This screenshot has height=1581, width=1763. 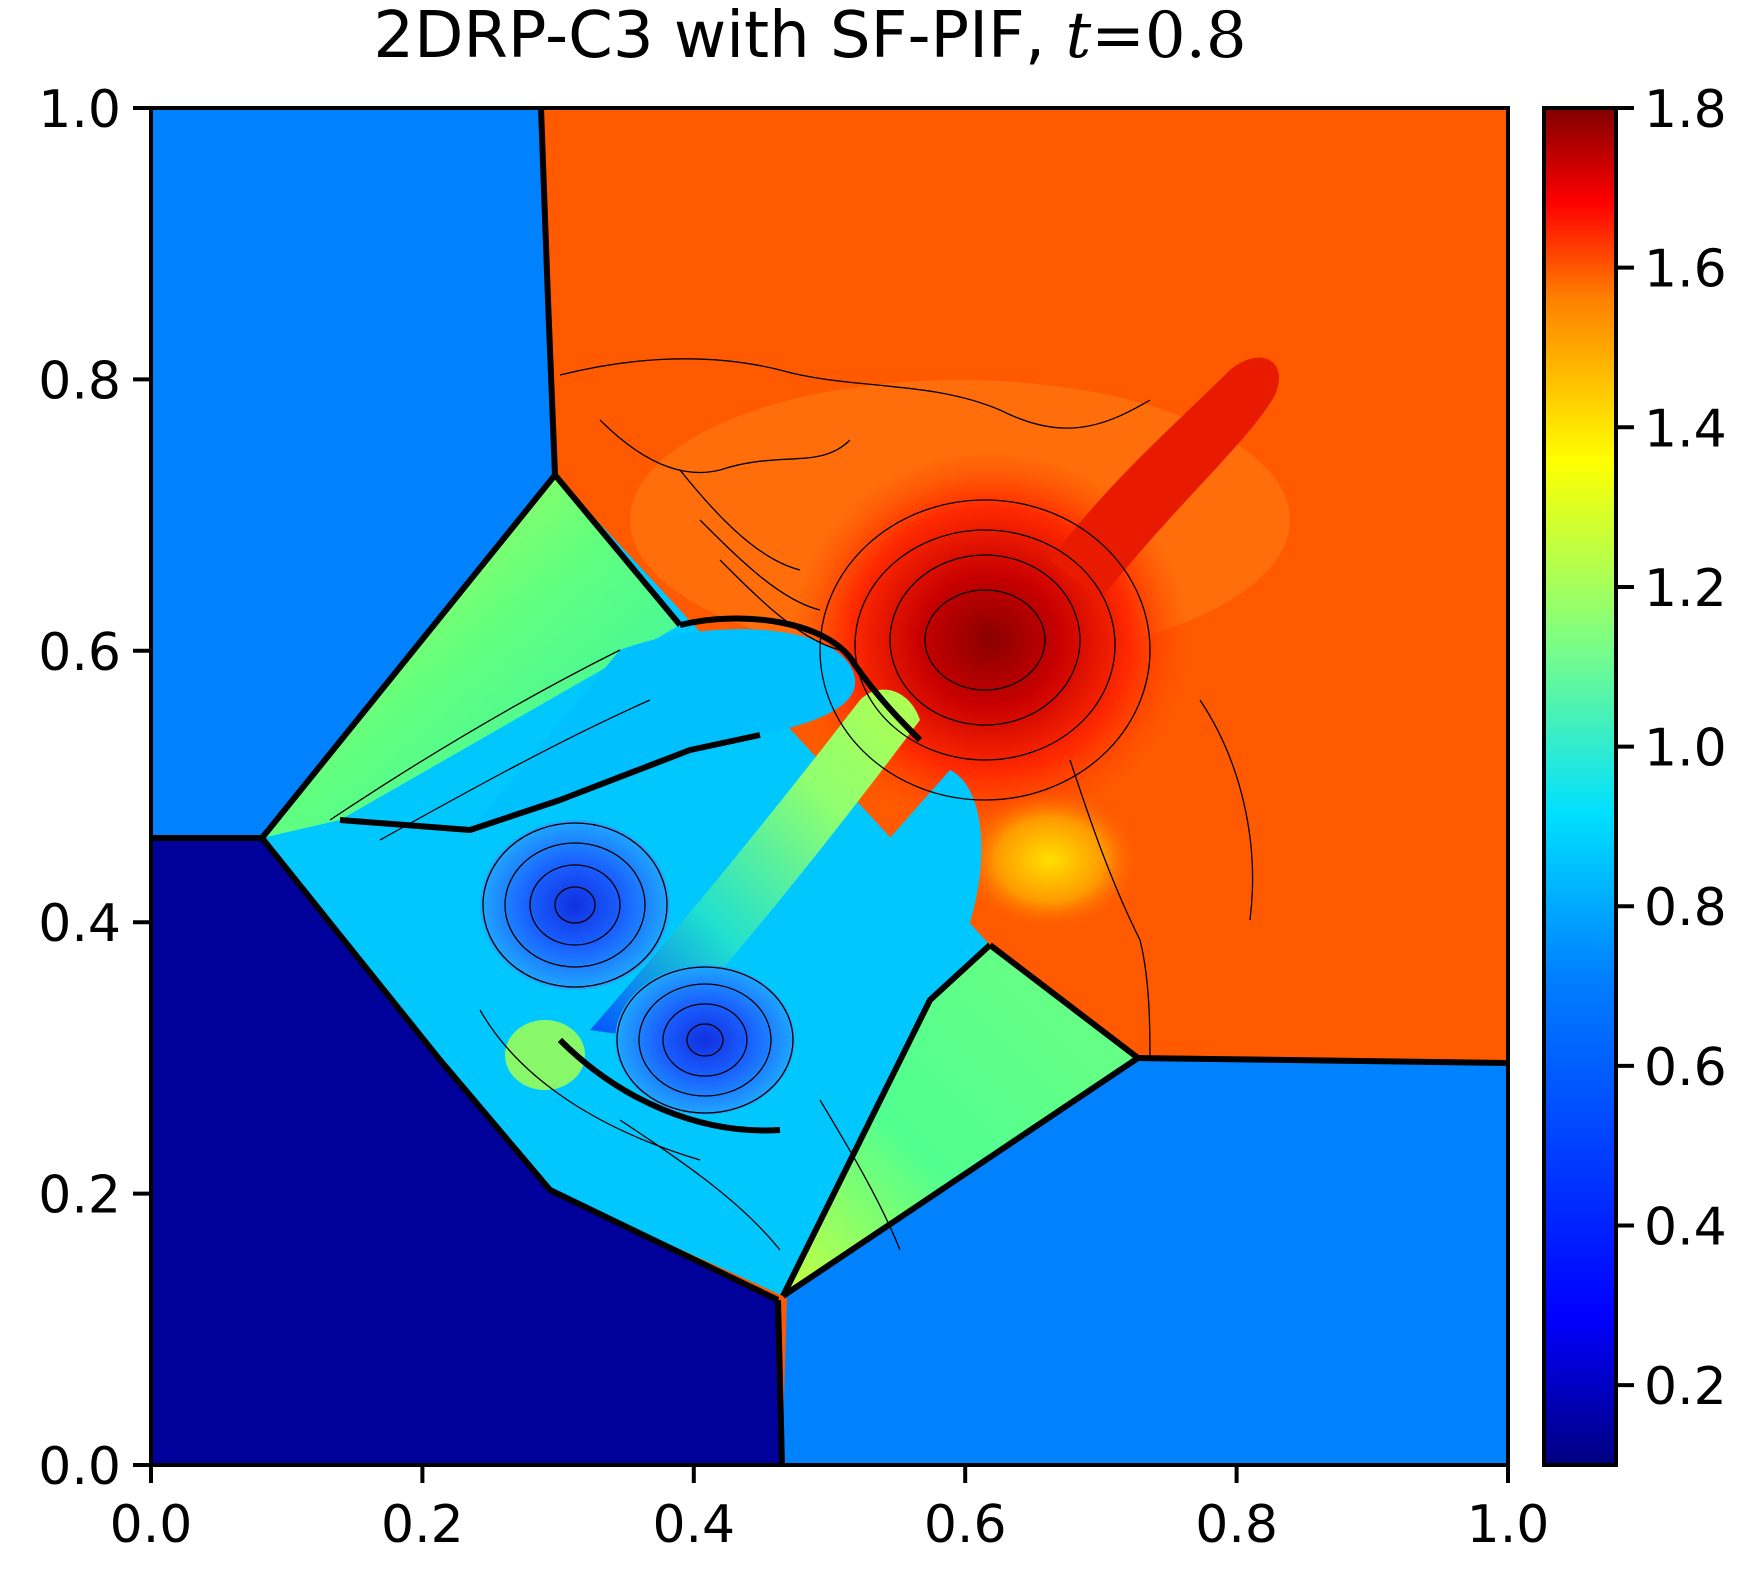 I want to click on region-upper-triangle, so click(x=471, y=656).